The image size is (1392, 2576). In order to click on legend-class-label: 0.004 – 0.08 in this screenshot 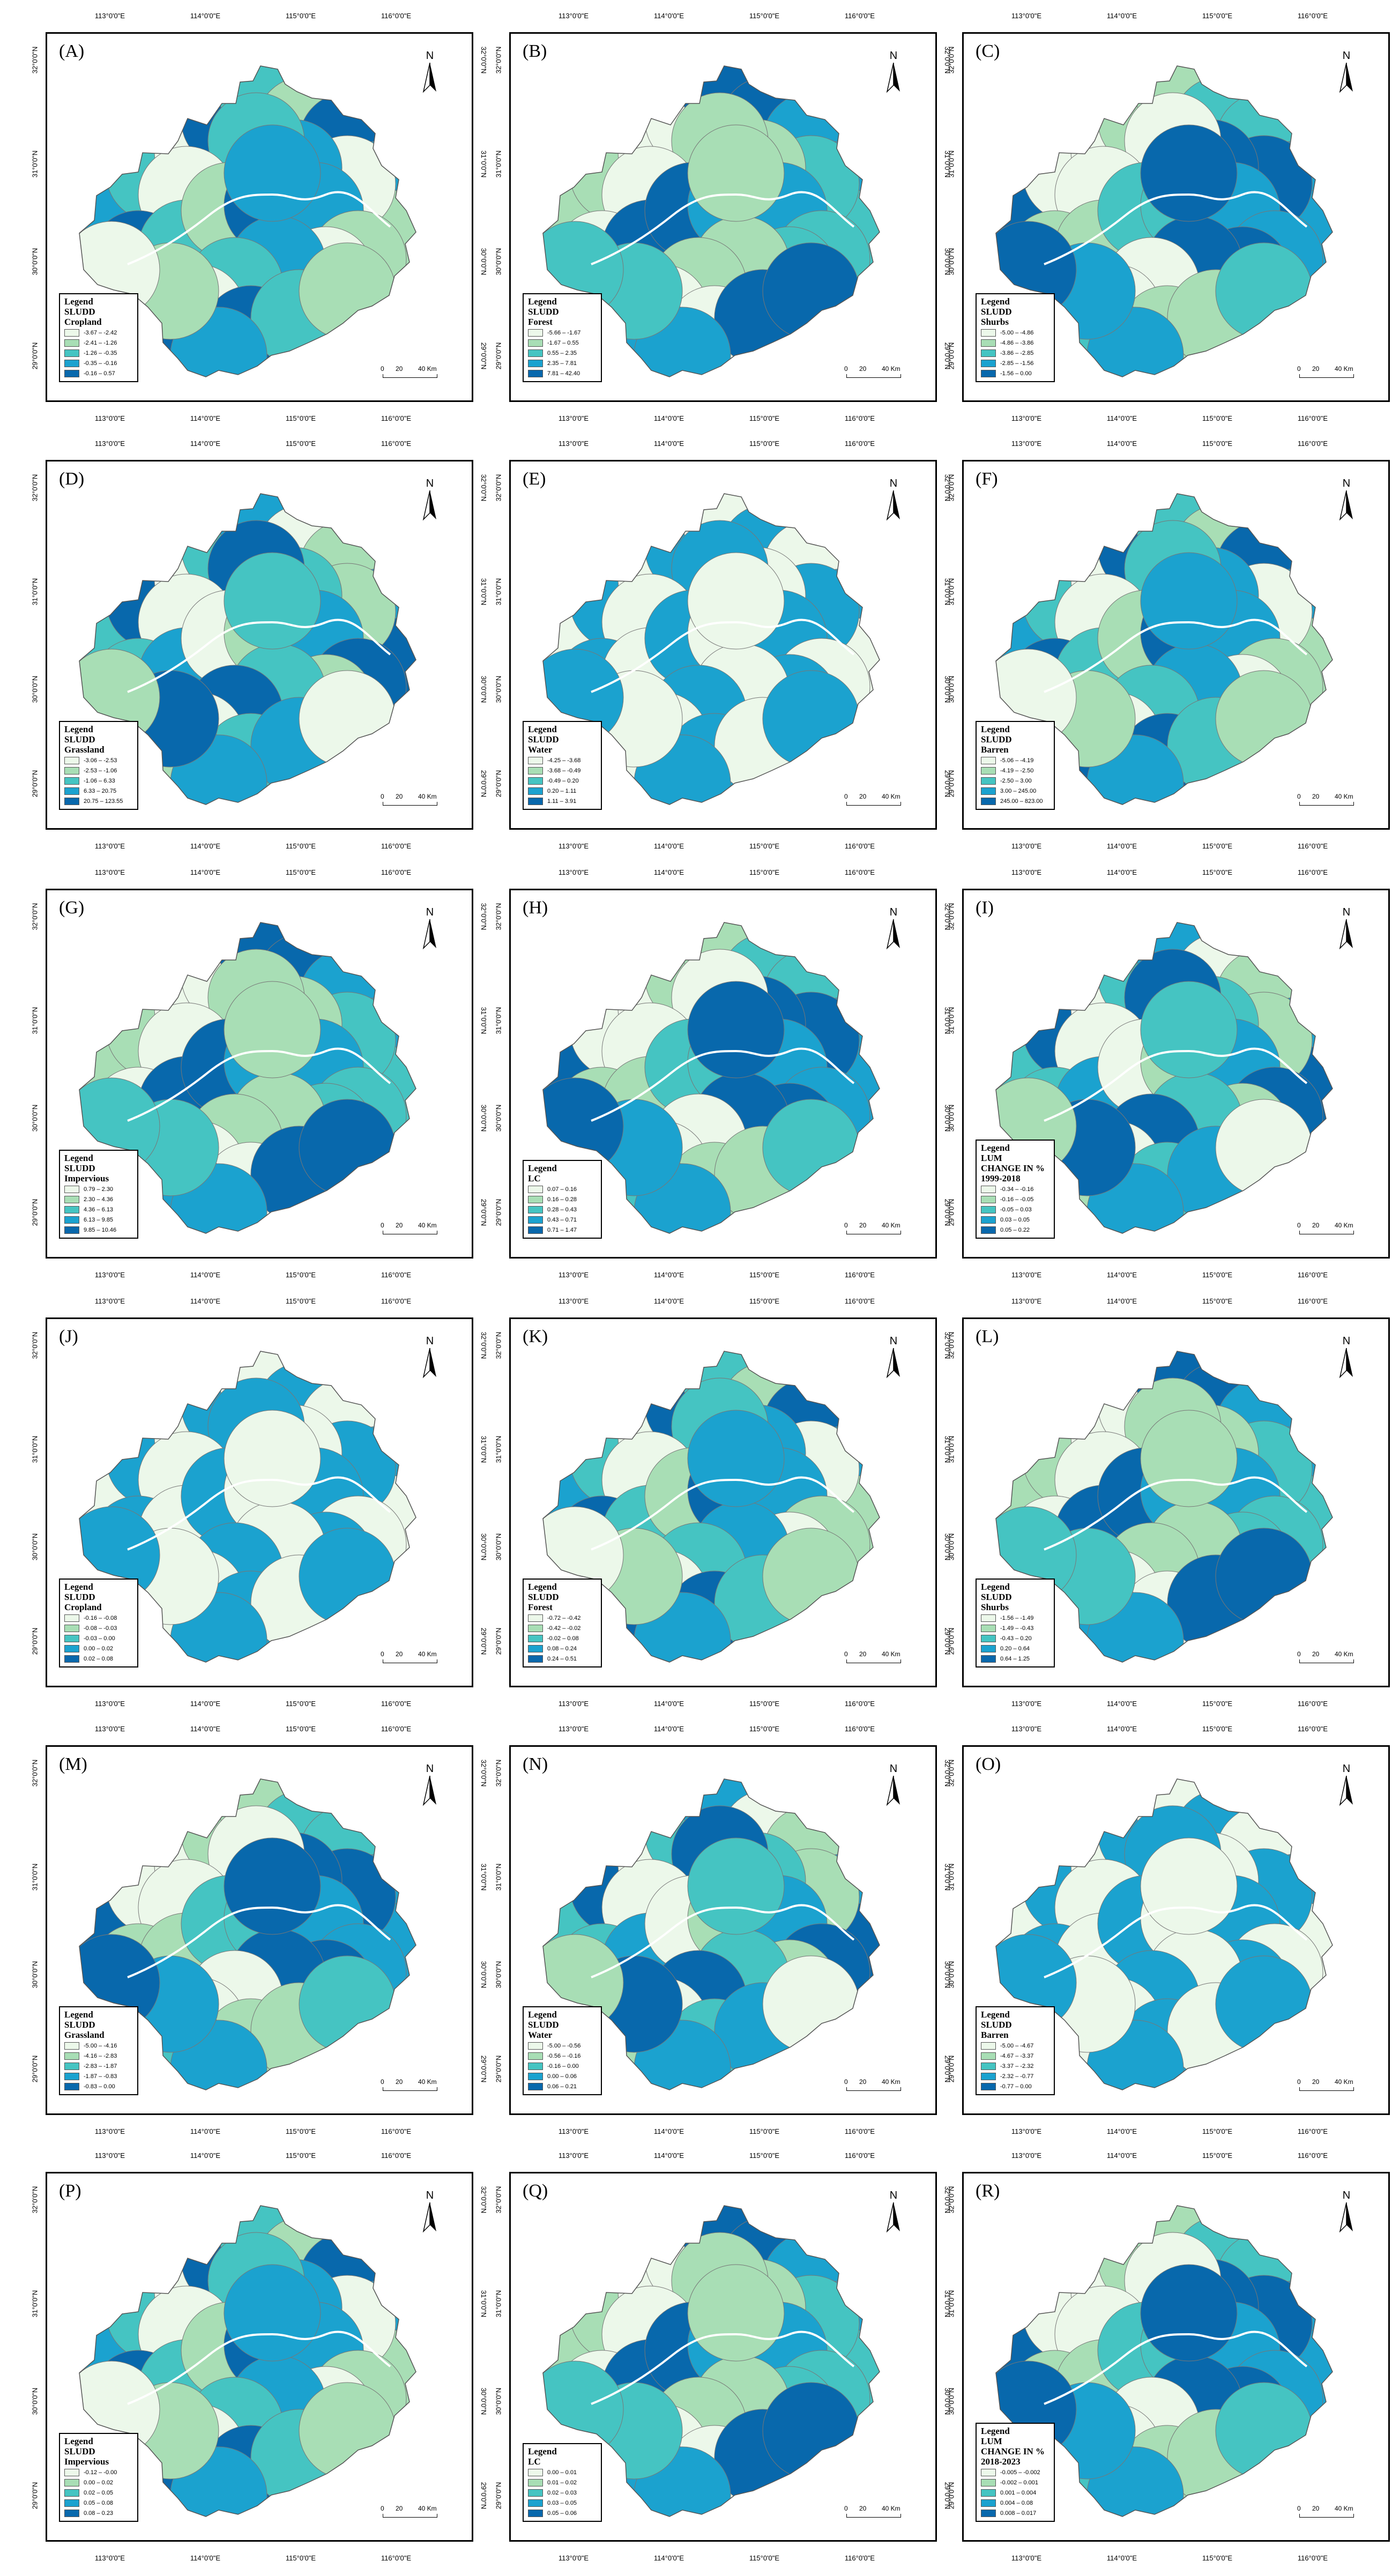, I will do `click(1016, 2503)`.